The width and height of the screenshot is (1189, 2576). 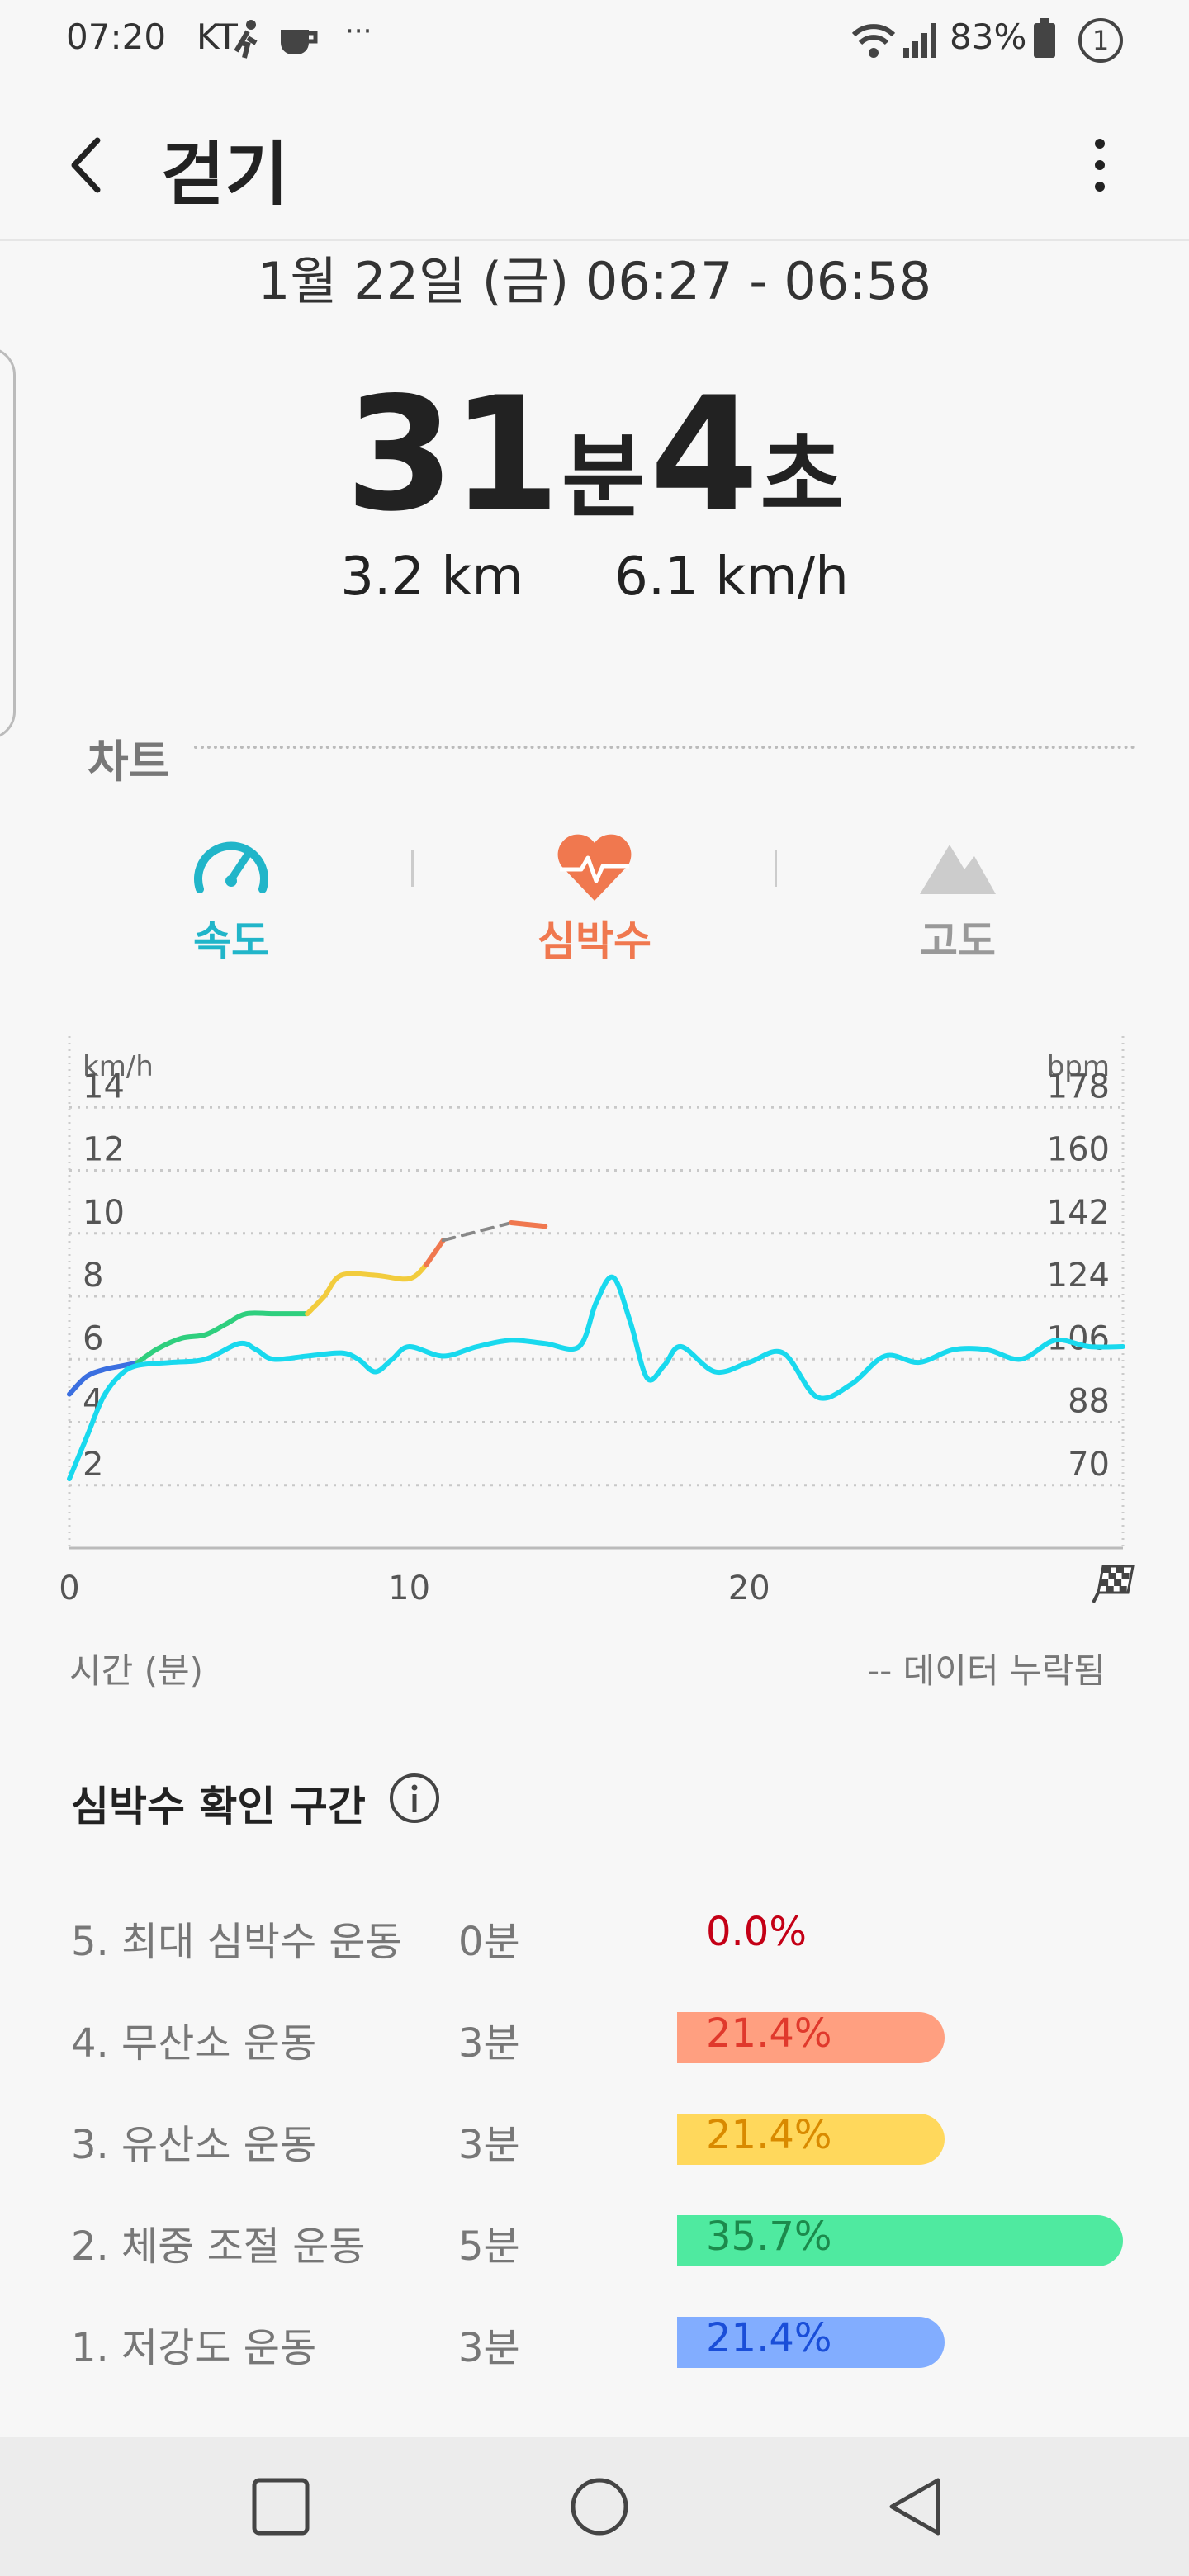 What do you see at coordinates (225, 174) in the screenshot?
I see `page-title: 걷기` at bounding box center [225, 174].